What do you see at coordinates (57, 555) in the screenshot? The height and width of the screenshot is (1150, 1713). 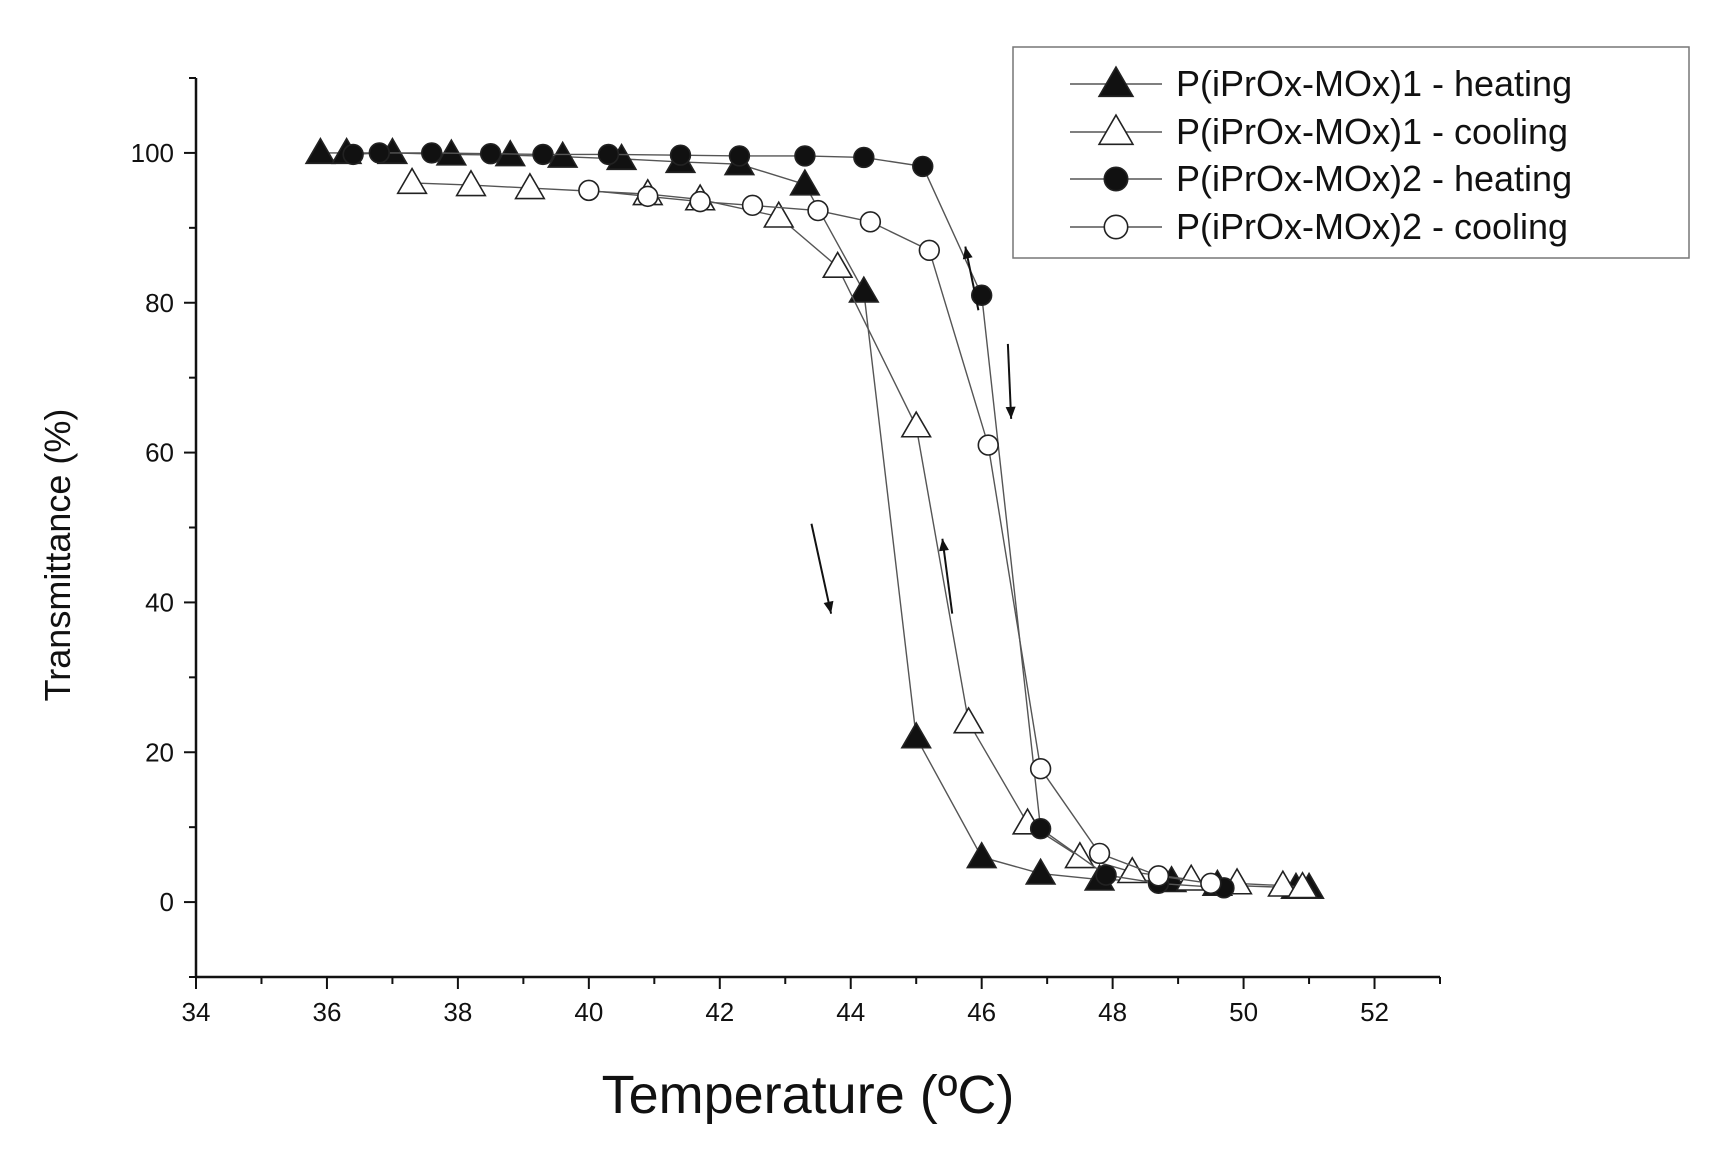 I see `y-axis-label: Transmittance (%)` at bounding box center [57, 555].